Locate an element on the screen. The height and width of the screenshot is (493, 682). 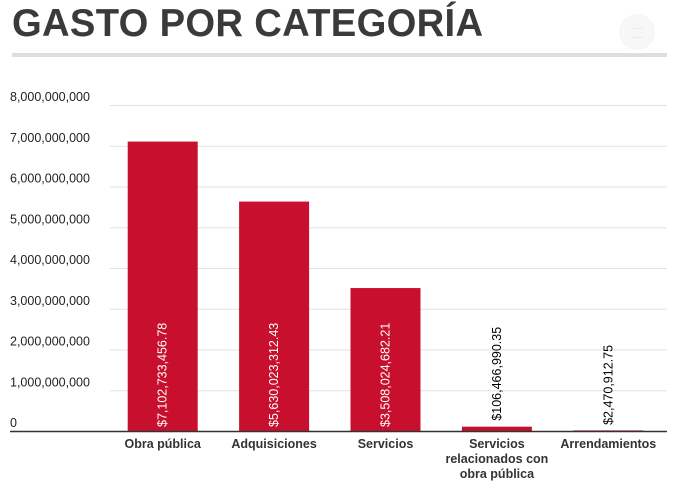
title-divider is located at coordinates (339, 55).